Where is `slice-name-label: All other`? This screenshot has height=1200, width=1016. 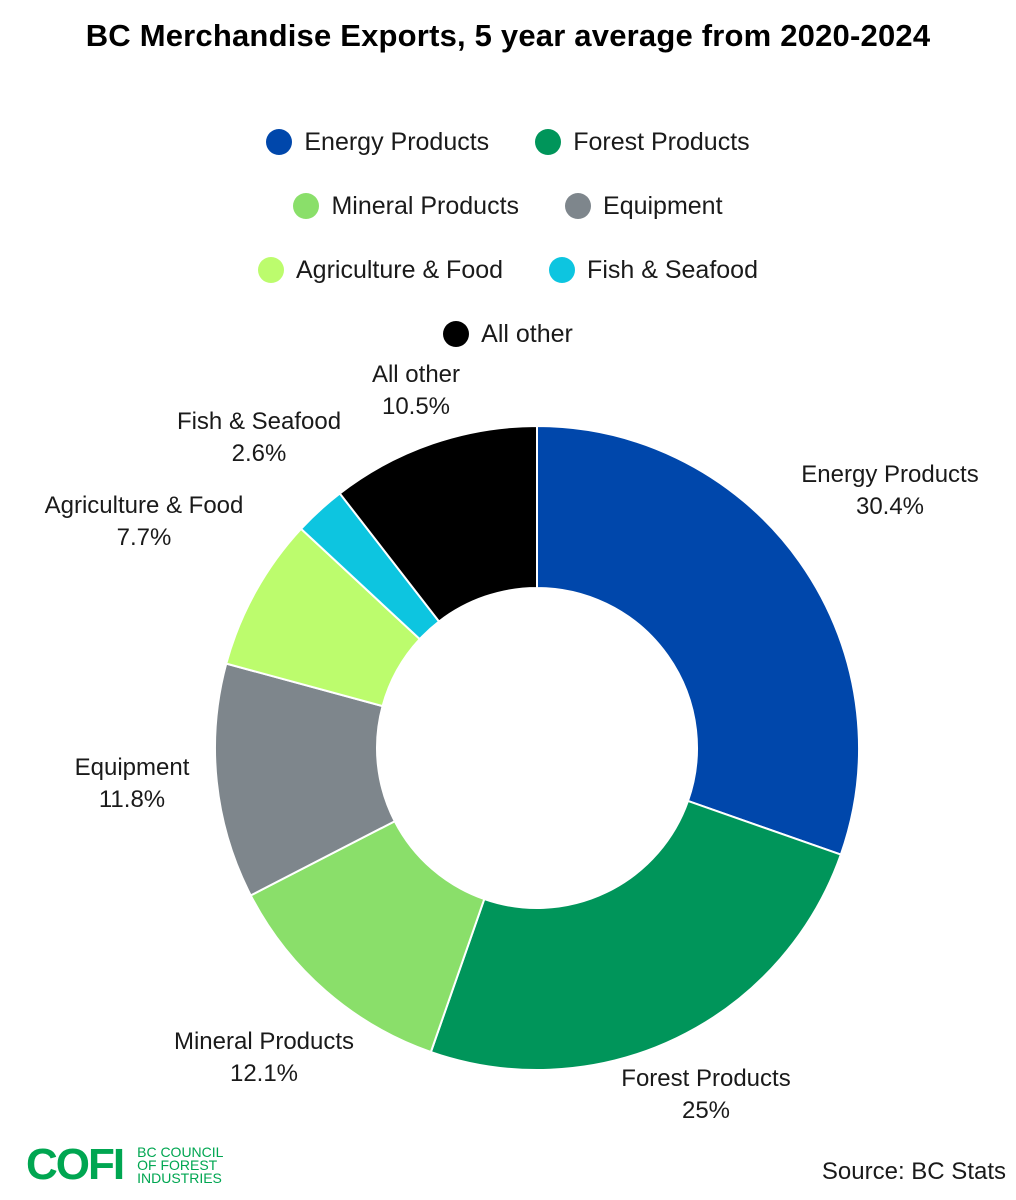 slice-name-label: All other is located at coordinates (416, 374).